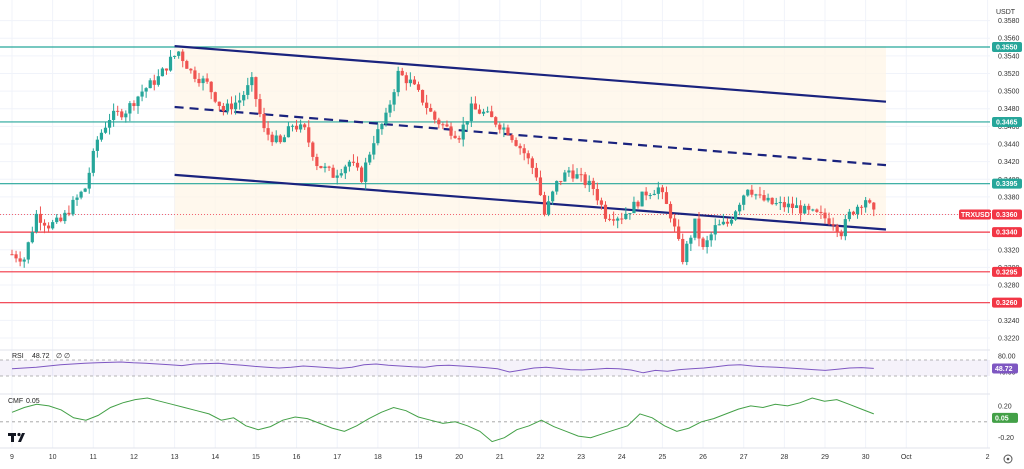 This screenshot has width=1024, height=469. I want to click on time-tick-label: 30, so click(866, 457).